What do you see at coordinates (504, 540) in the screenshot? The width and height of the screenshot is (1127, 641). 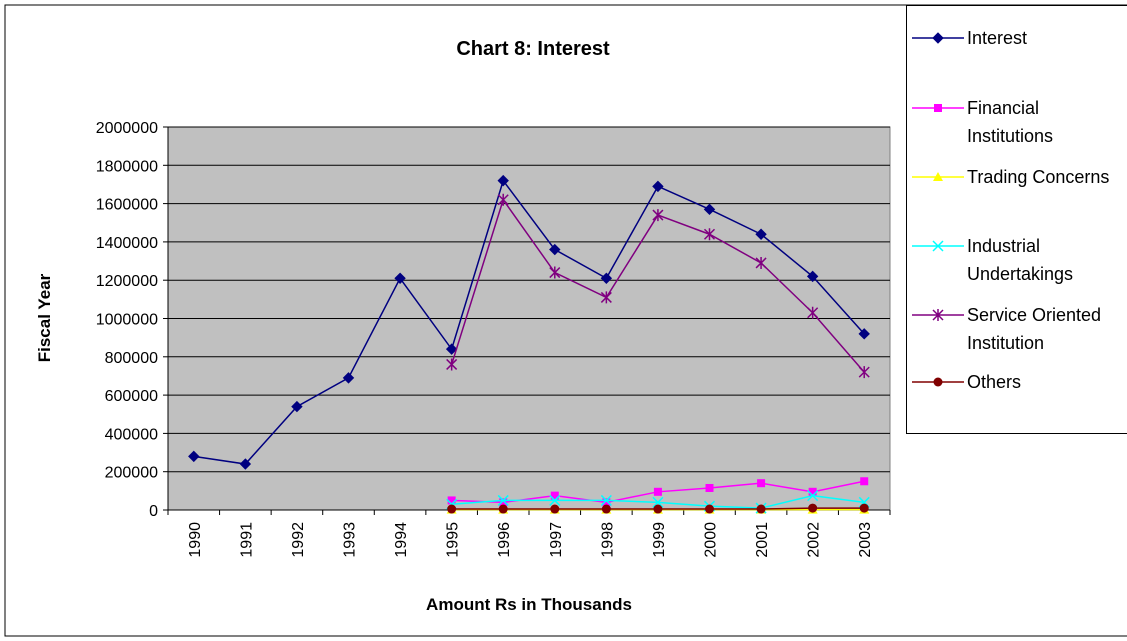 I see `x-tick-label: 1996` at bounding box center [504, 540].